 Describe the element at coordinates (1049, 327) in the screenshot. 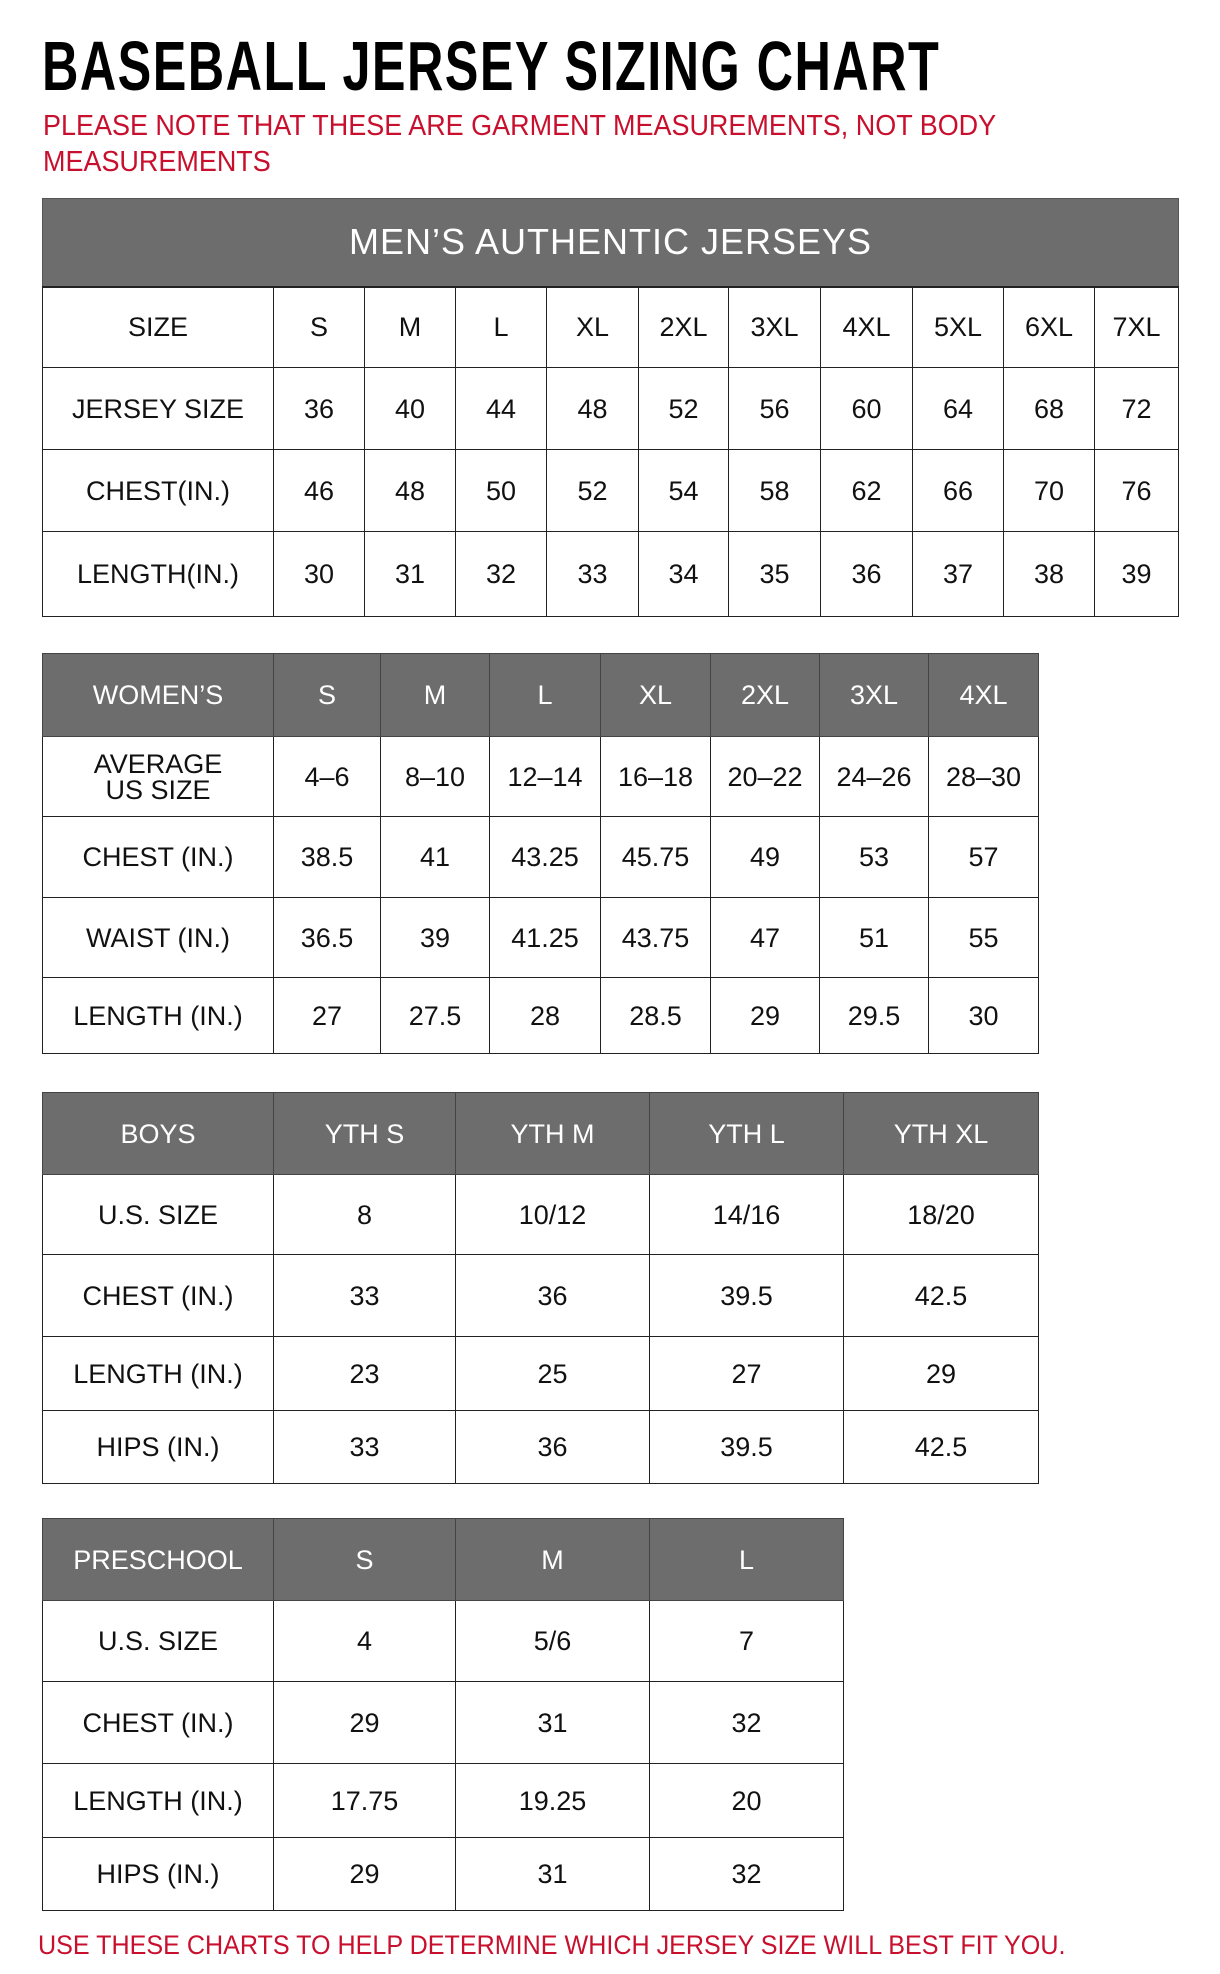

I see `size-header-cell: 6XL` at that location.